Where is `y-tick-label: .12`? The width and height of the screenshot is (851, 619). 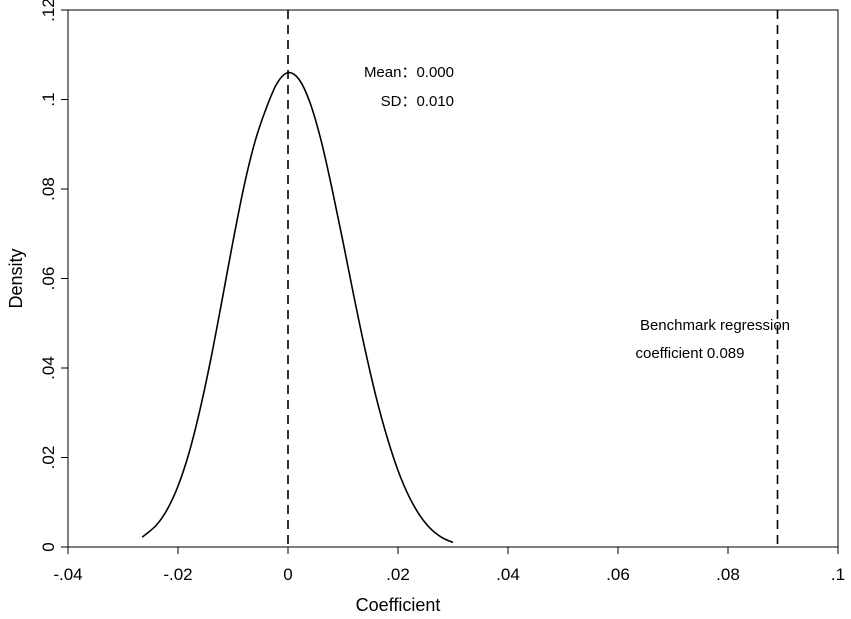
y-tick-label: .12 is located at coordinates (48, 11).